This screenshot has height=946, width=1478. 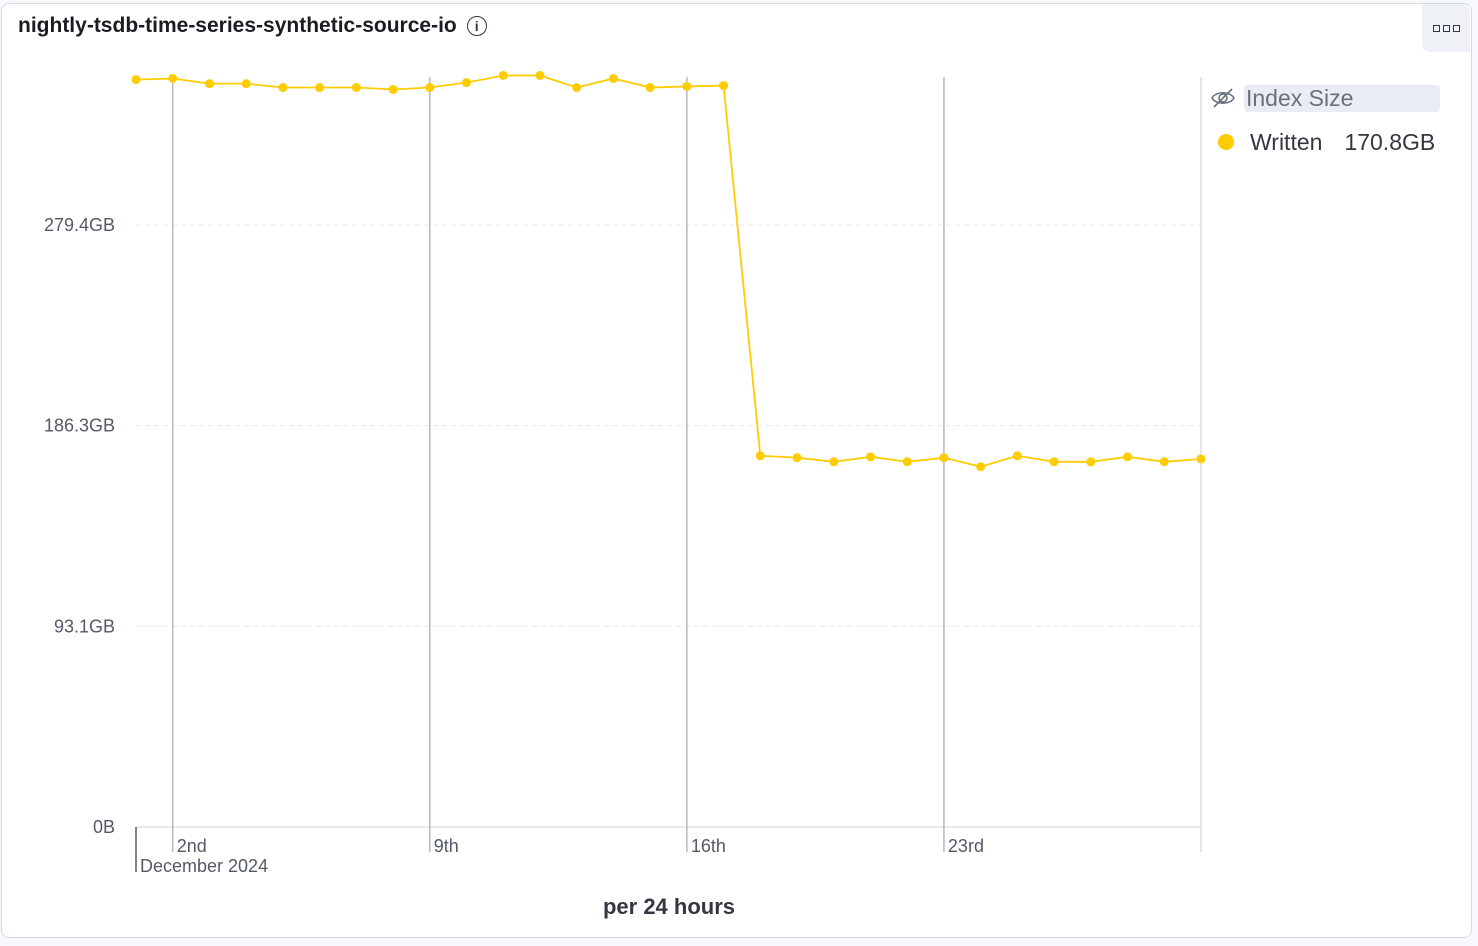 I want to click on legend-title: Index Size, so click(x=1342, y=98).